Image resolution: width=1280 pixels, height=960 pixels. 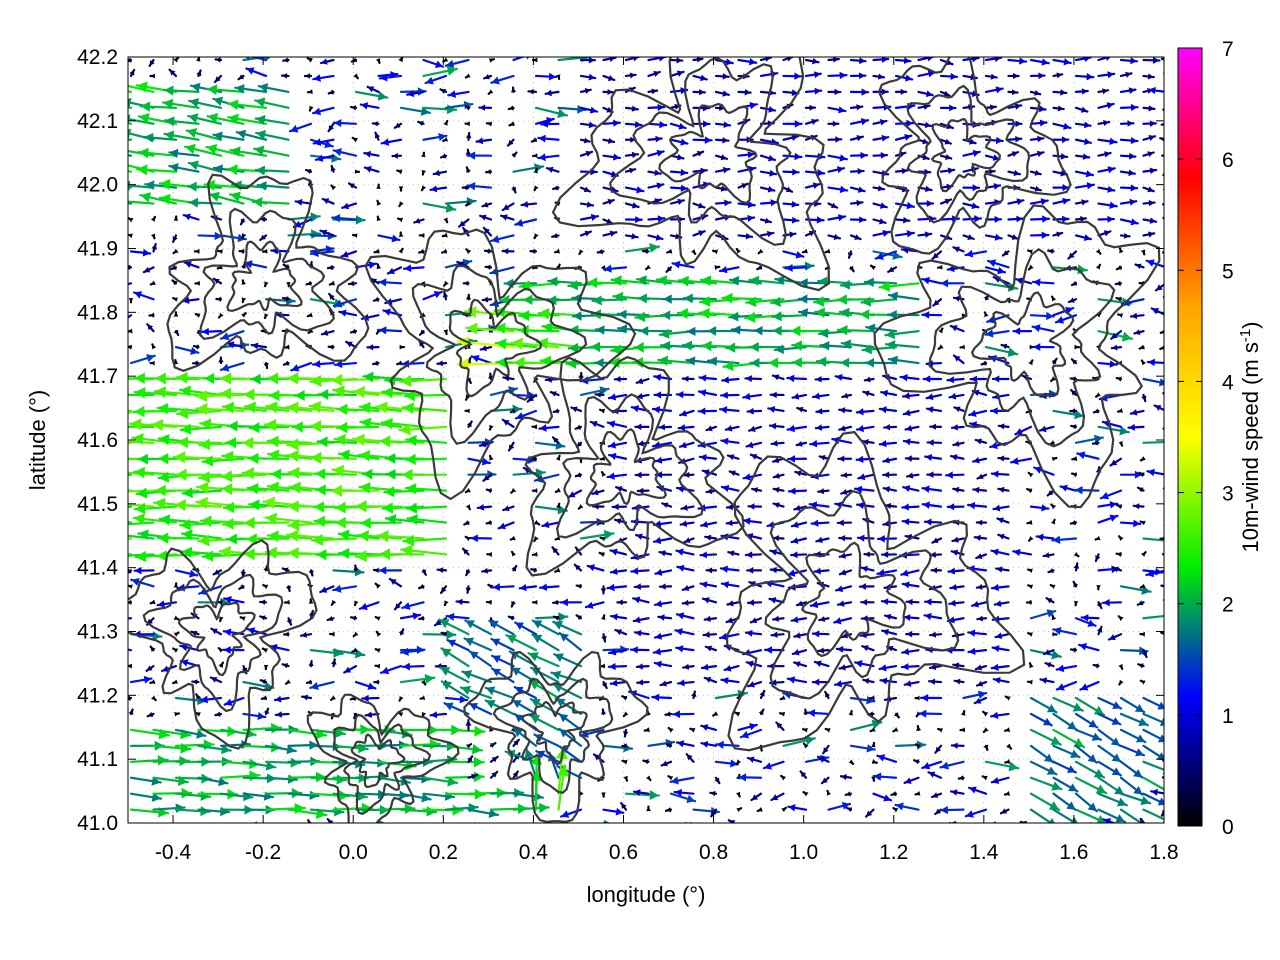 I want to click on y-tick-label: 41.3, so click(x=97, y=632).